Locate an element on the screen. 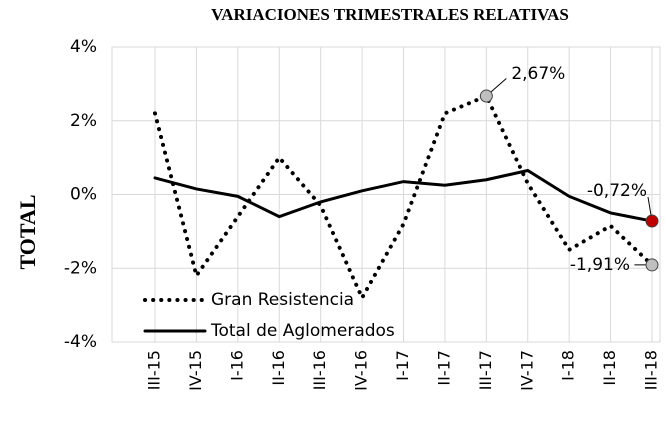 The height and width of the screenshot is (421, 665). y-axis-title: TOTAL is located at coordinates (27, 232).